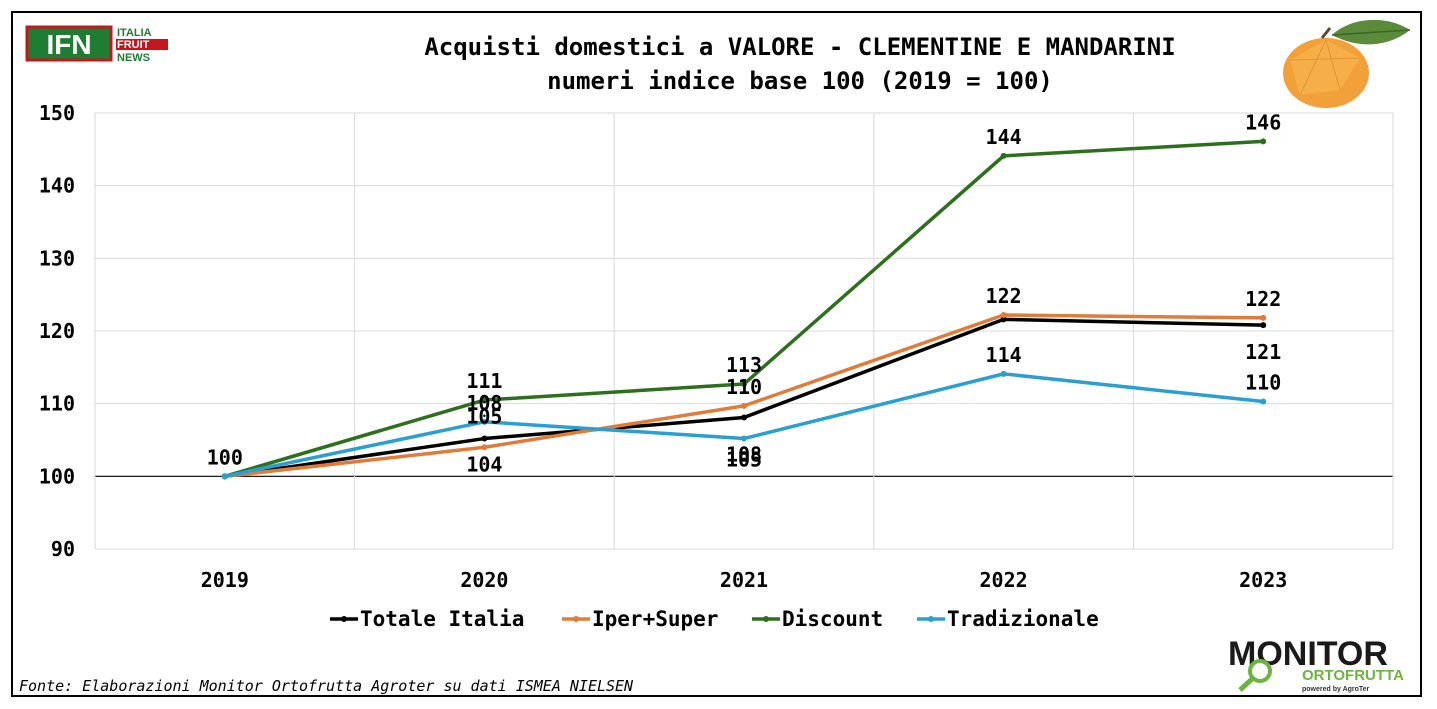 The height and width of the screenshot is (709, 1437). I want to click on legend-label: Totale Italia, so click(442, 619).